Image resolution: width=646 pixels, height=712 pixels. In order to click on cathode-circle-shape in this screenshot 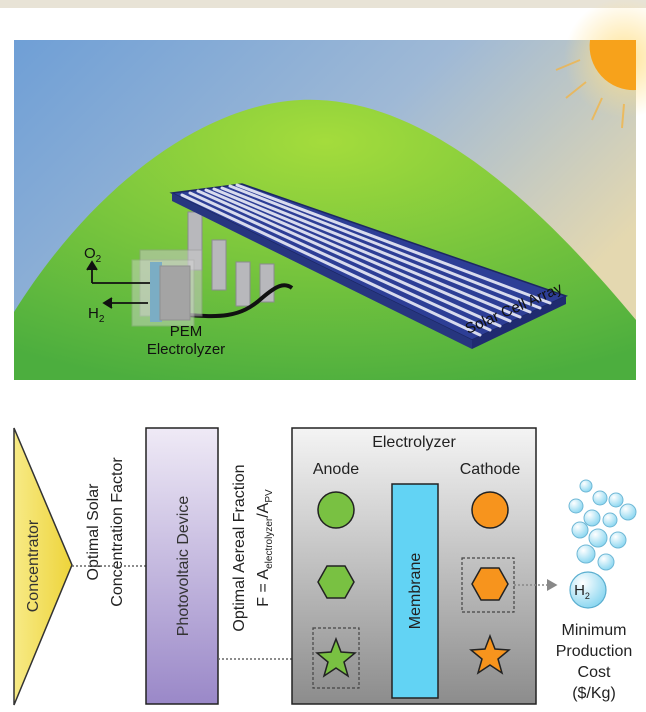, I will do `click(490, 510)`.